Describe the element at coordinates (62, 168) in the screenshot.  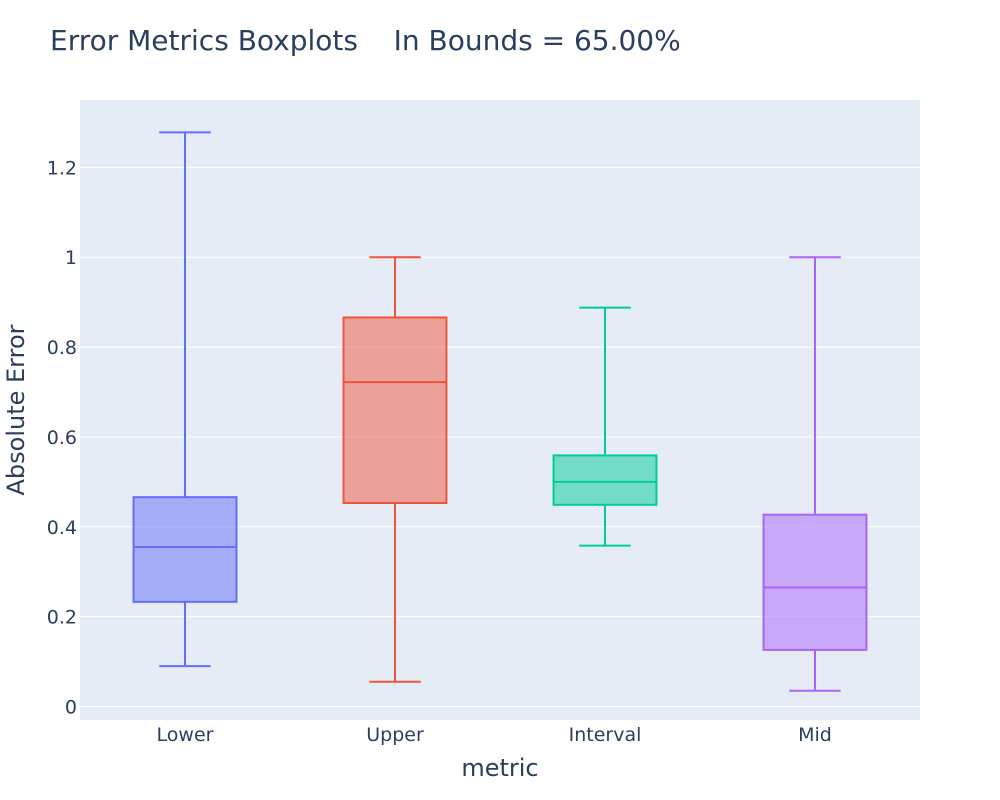
I see `y-tick-label: 1.2` at that location.